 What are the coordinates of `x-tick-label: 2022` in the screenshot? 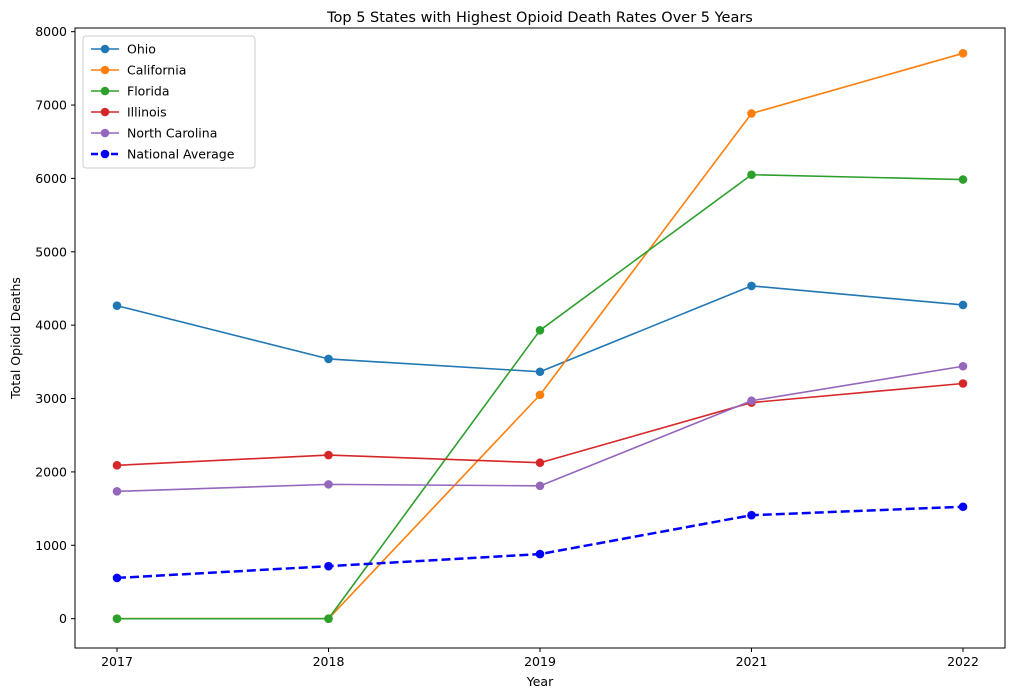 It's located at (963, 661).